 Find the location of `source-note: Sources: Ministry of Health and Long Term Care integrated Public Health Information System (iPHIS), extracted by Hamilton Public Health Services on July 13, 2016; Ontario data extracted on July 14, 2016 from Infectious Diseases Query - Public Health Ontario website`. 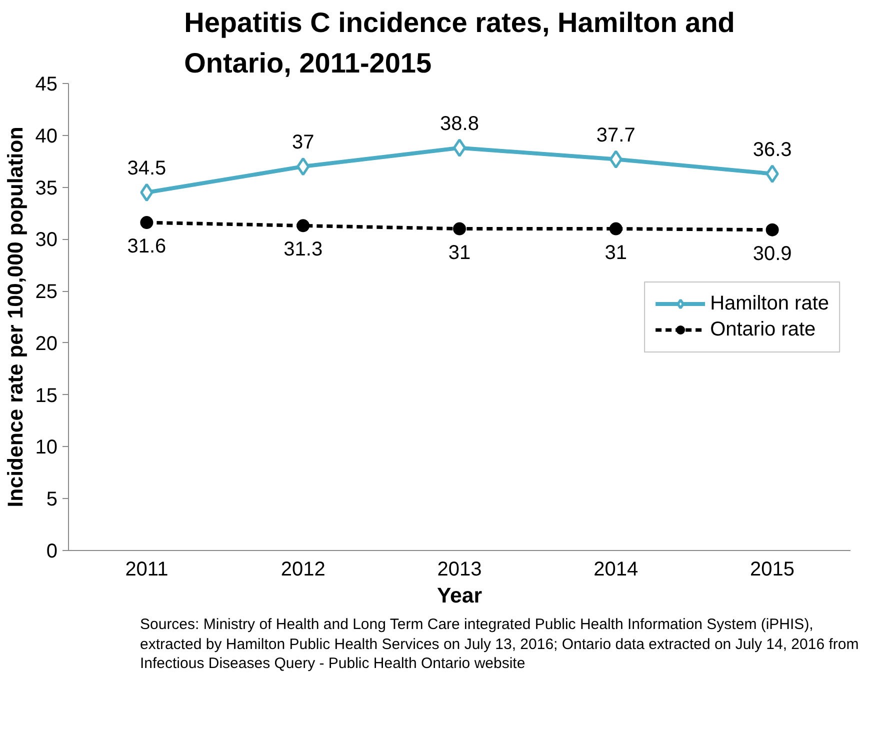

source-note: Sources: Ministry of Health and Long Term Care integrated Public Health Information System (iPHIS), extracted by Hamilton Public Health Services on July 13, 2016; Ontario data extracted on July 14, 2016 from Infectious Diseases Query - Public Health Ontario website is located at coordinates (500, 644).